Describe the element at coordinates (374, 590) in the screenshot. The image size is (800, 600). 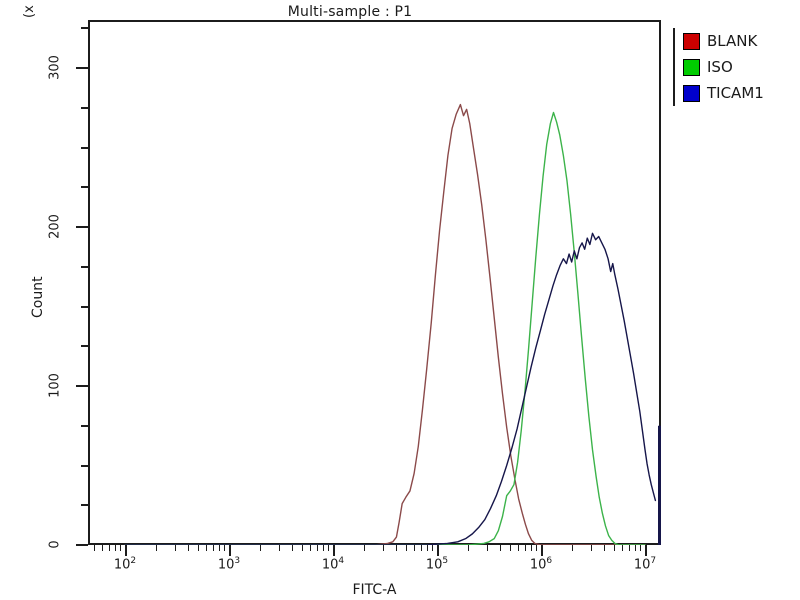
I see `x-axis-title: FITC-A` at that location.